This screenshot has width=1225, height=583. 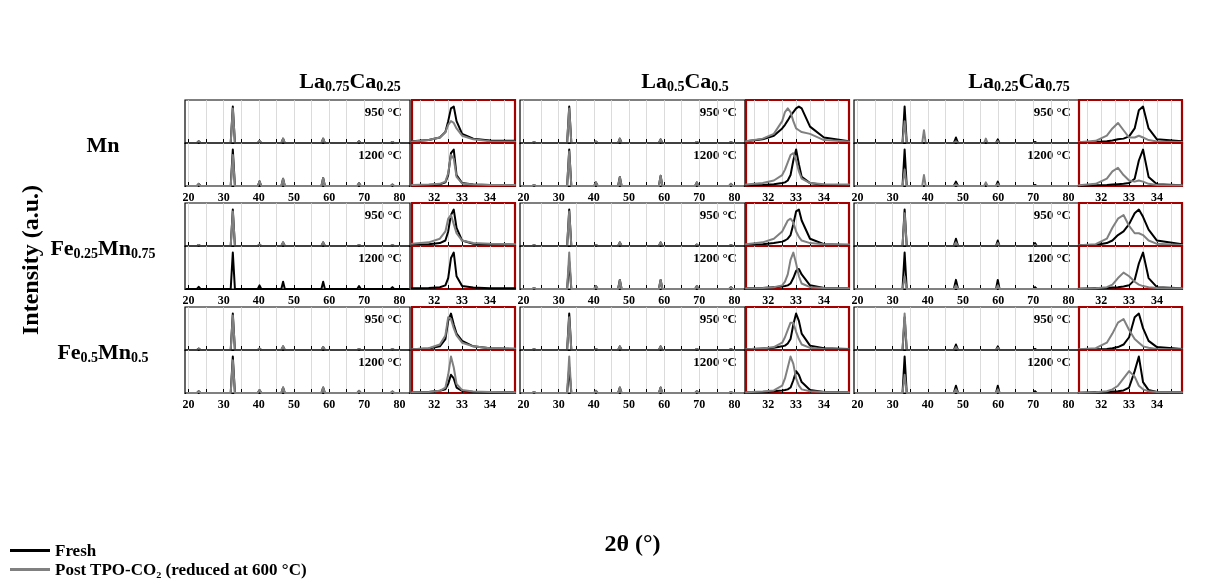 What do you see at coordinates (632, 543) in the screenshot?
I see `x-axis-title: 2θ (°)` at bounding box center [632, 543].